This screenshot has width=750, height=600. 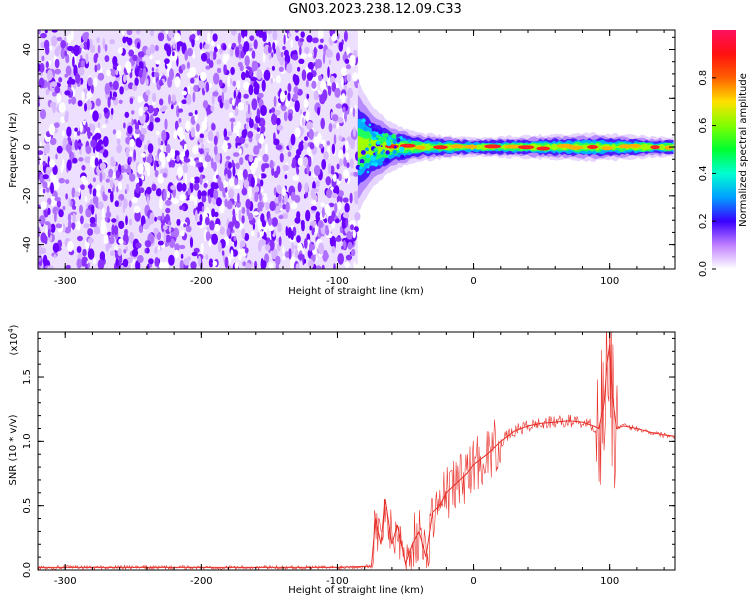 I want to click on y-tick-label: 1.0, so click(x=27, y=441).